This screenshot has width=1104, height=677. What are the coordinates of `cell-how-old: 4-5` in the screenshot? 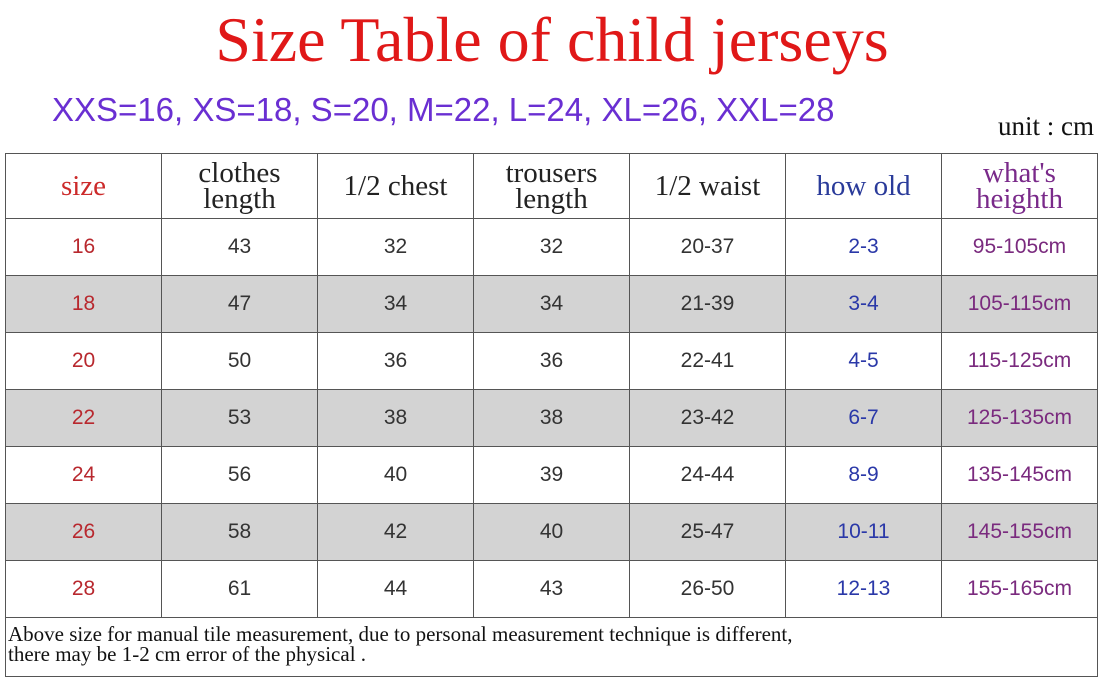 It's located at (863, 361).